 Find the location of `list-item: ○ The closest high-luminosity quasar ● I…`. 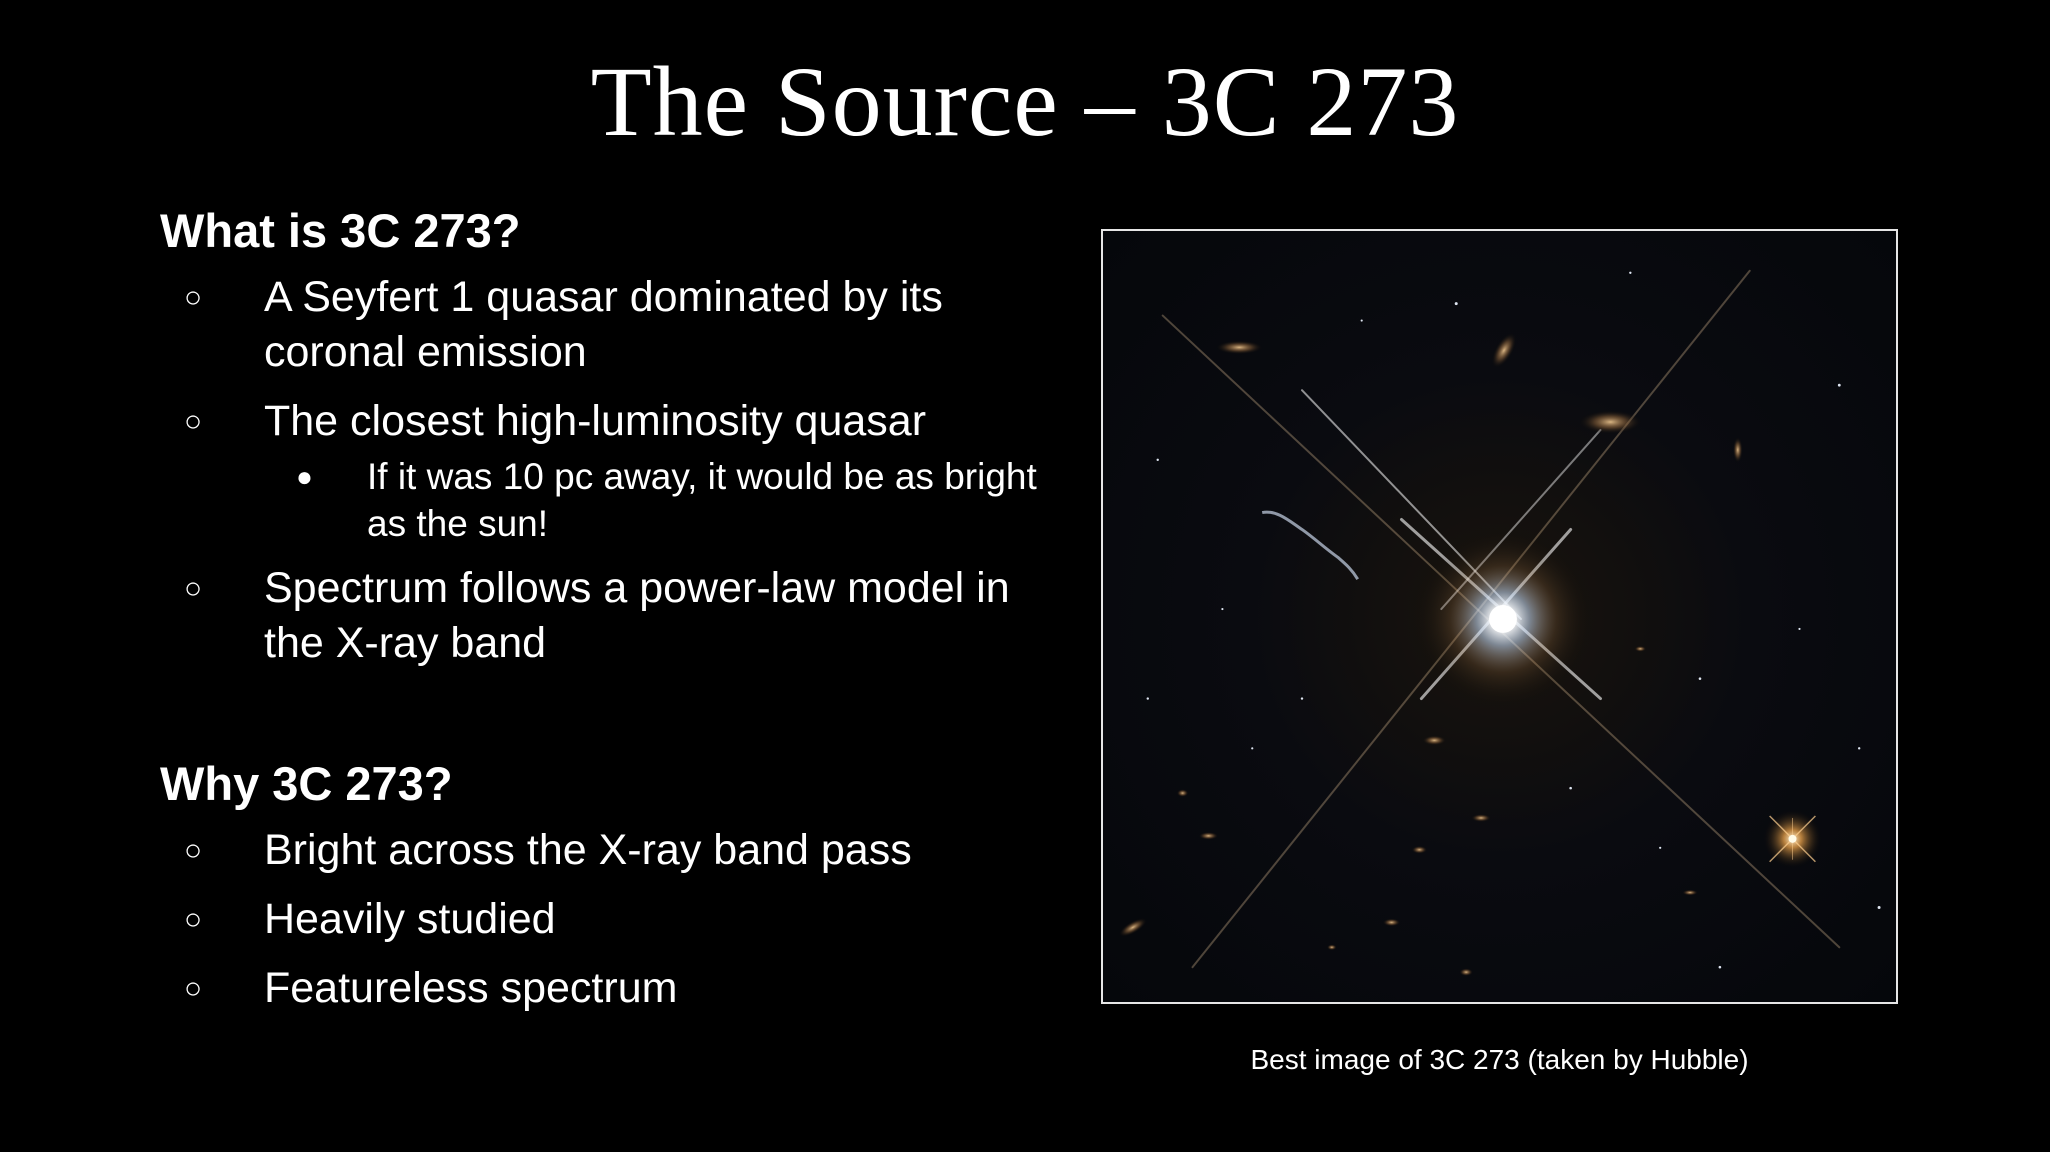

list-item: ○ The closest high-luminosity quasar ● I… is located at coordinates (600, 470).